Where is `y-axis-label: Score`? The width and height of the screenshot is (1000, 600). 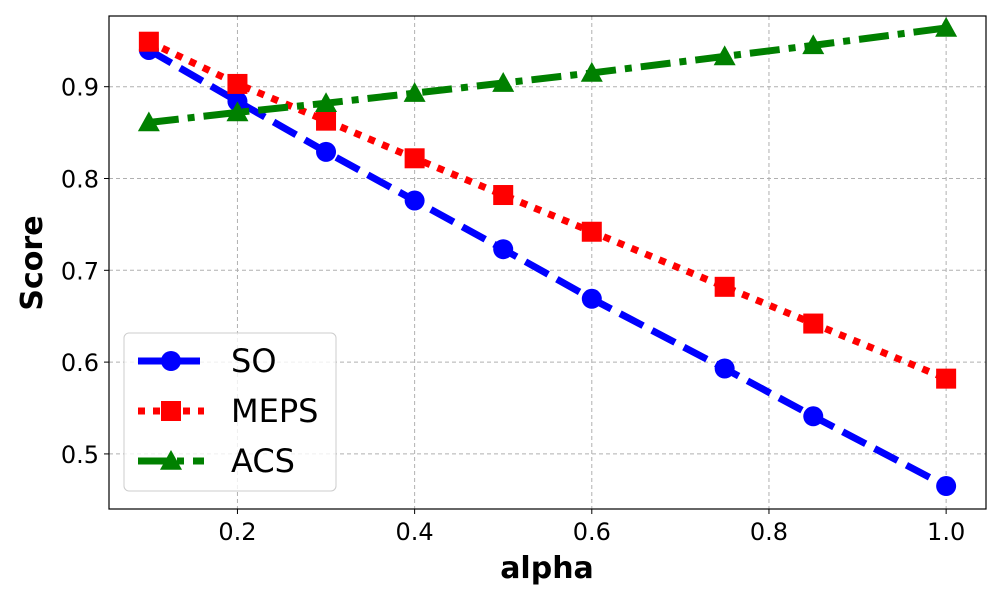
y-axis-label: Score is located at coordinates (32, 262).